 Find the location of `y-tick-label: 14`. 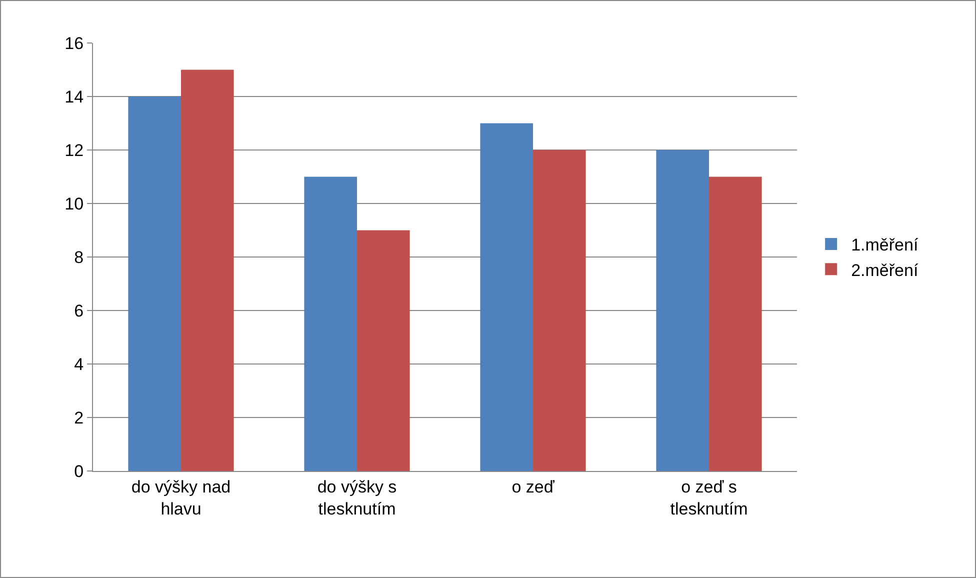

y-tick-label: 14 is located at coordinates (74, 96).